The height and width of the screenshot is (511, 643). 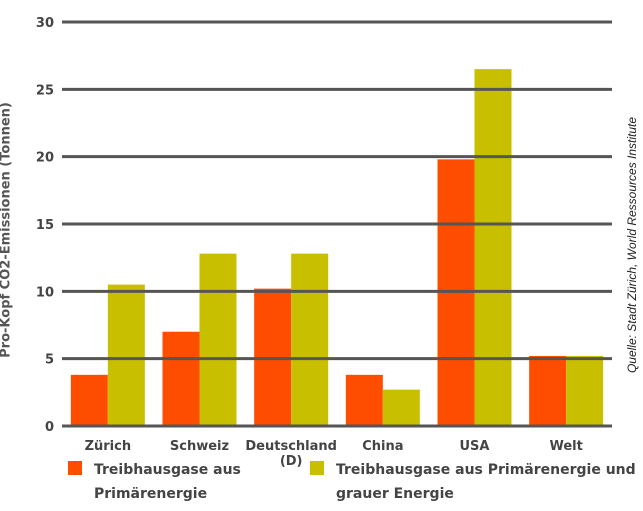 What do you see at coordinates (75, 468) in the screenshot?
I see `legend-swatch-primary` at bounding box center [75, 468].